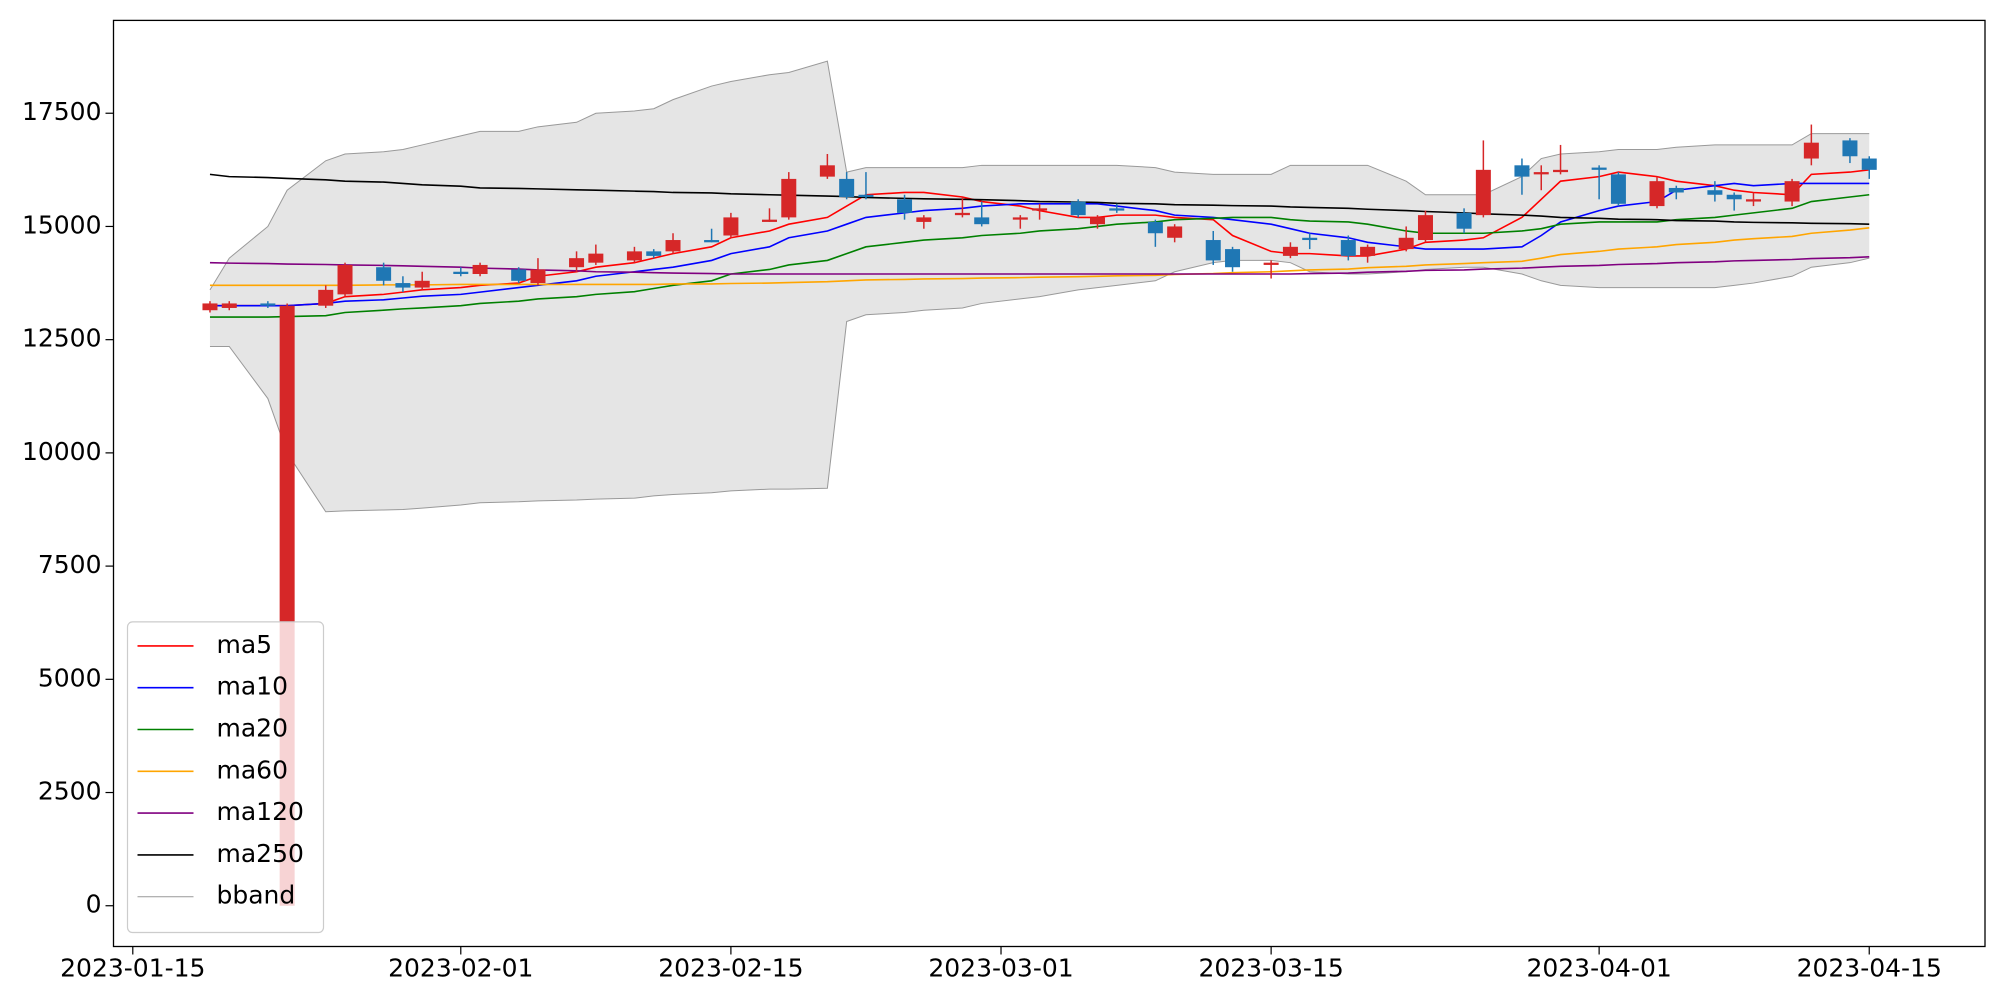  I want to click on x-tick-label: 2023-01-15, so click(132, 968).